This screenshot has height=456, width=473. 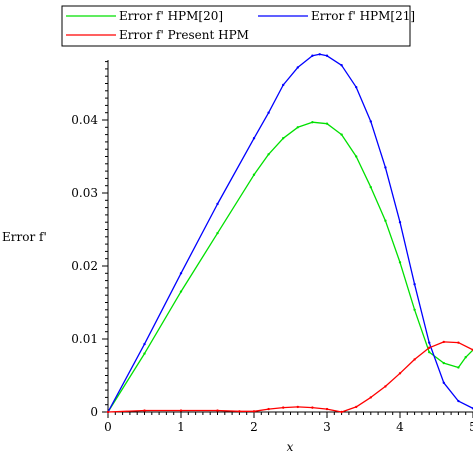 I want to click on legend-label-3: Error f' Present HPM, so click(x=184, y=35).